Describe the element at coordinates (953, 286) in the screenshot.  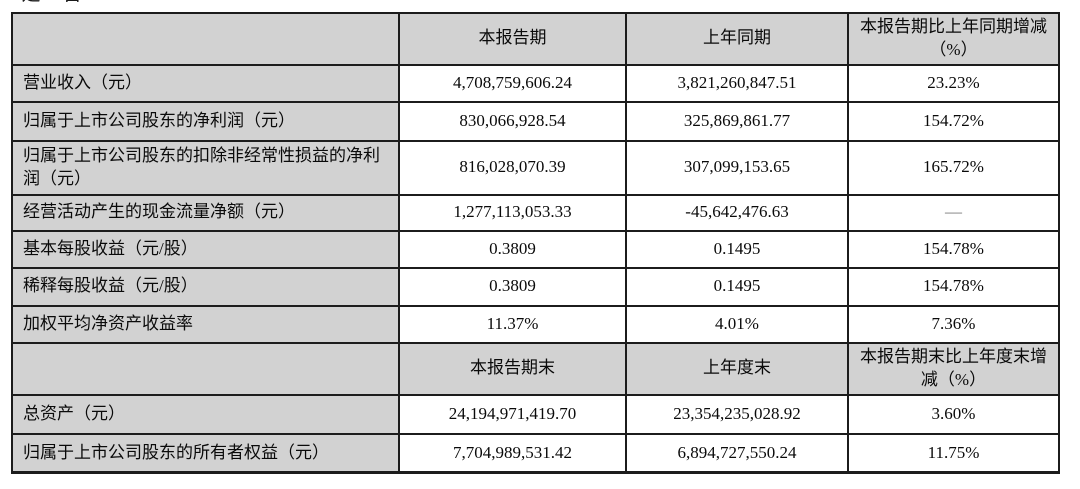
I see `row-diluted-eps-change: 154.78%` at that location.